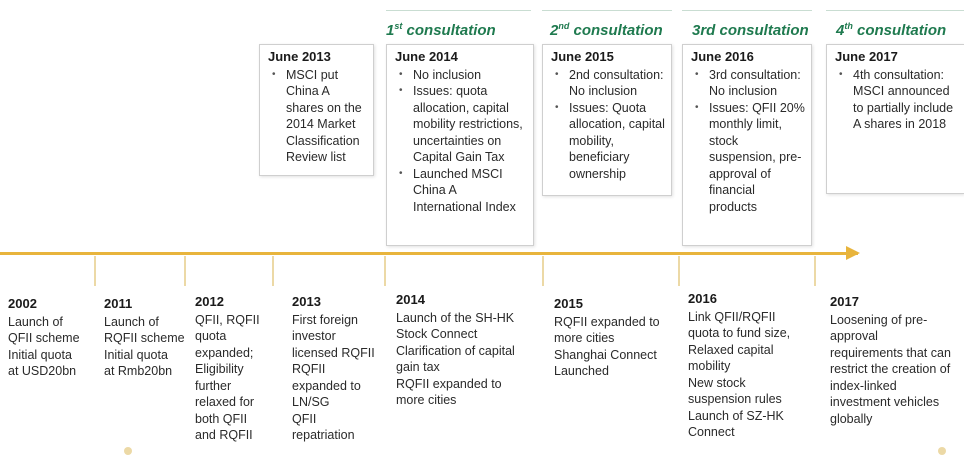 The width and height of the screenshot is (964, 455). Describe the element at coordinates (711, 432) in the screenshot. I see `event-line: Connect` at that location.